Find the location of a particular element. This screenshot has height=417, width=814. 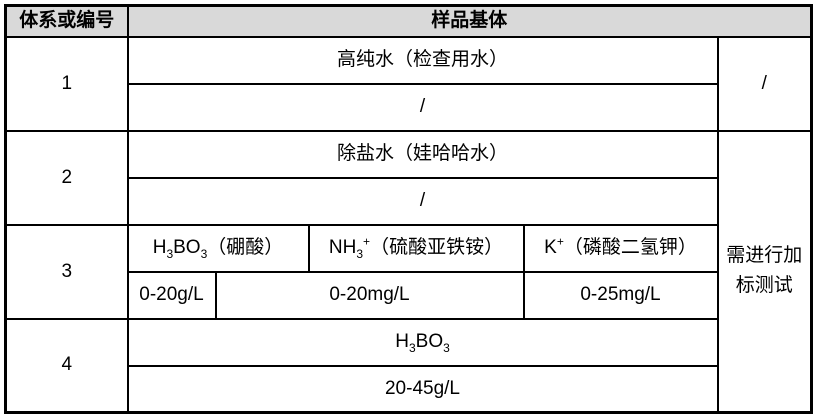

row4-formula-cell: H3BO3 is located at coordinates (422, 342).